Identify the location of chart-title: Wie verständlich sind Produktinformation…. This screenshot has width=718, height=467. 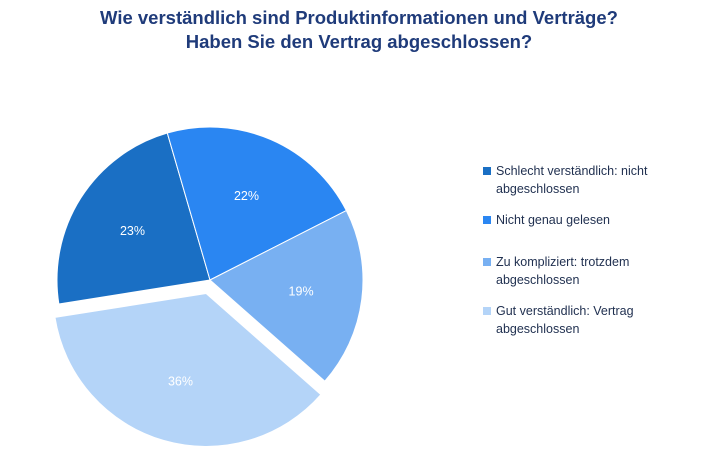
(359, 17).